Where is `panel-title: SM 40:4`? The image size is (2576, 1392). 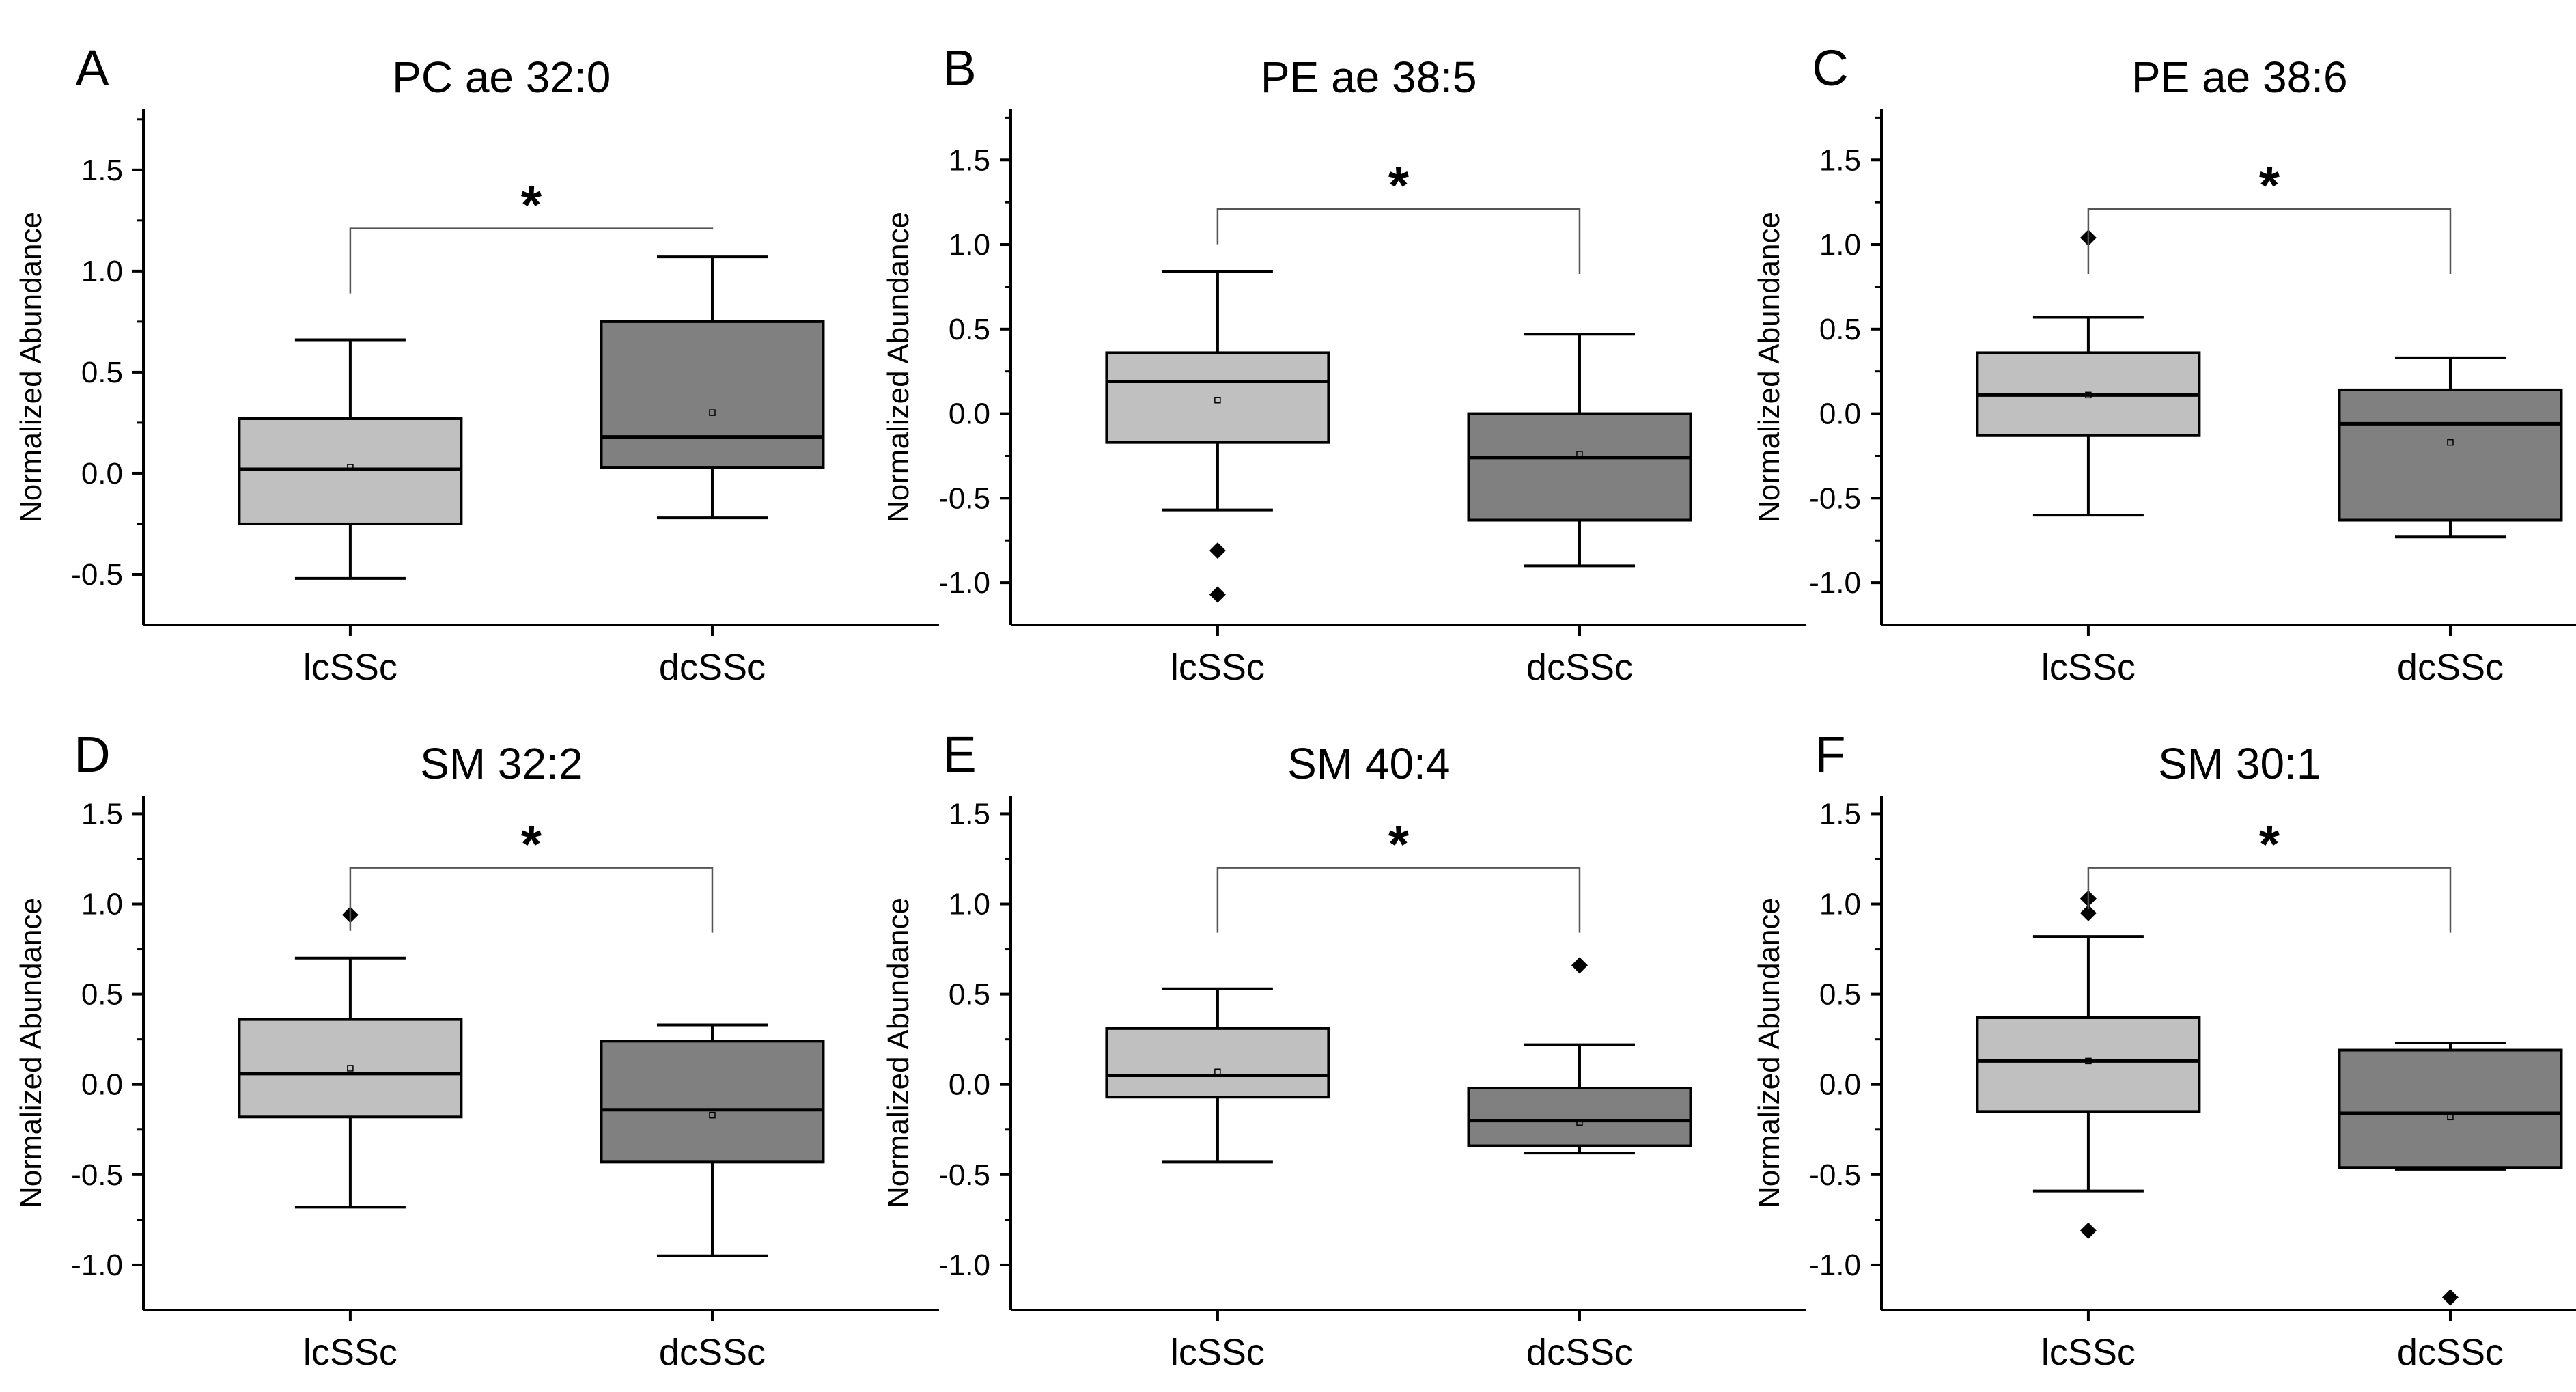 panel-title: SM 40:4 is located at coordinates (1368, 764).